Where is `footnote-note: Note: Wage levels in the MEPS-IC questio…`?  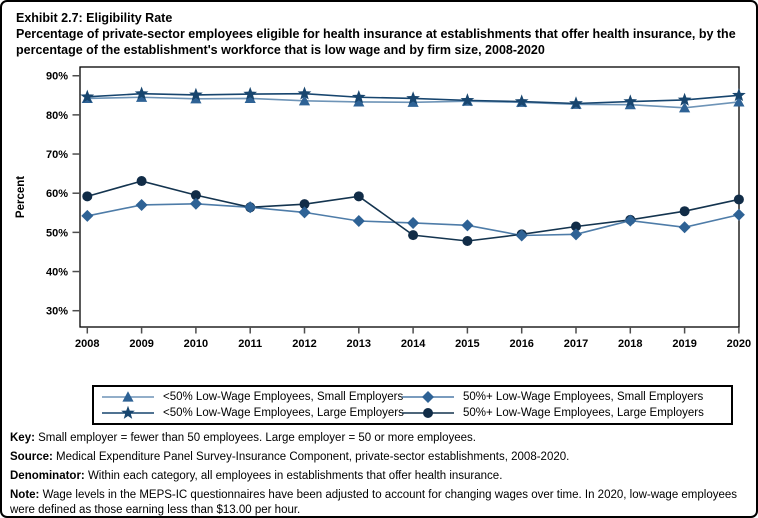
footnote-note: Note: Wage levels in the MEPS-IC questio… is located at coordinates (374, 502).